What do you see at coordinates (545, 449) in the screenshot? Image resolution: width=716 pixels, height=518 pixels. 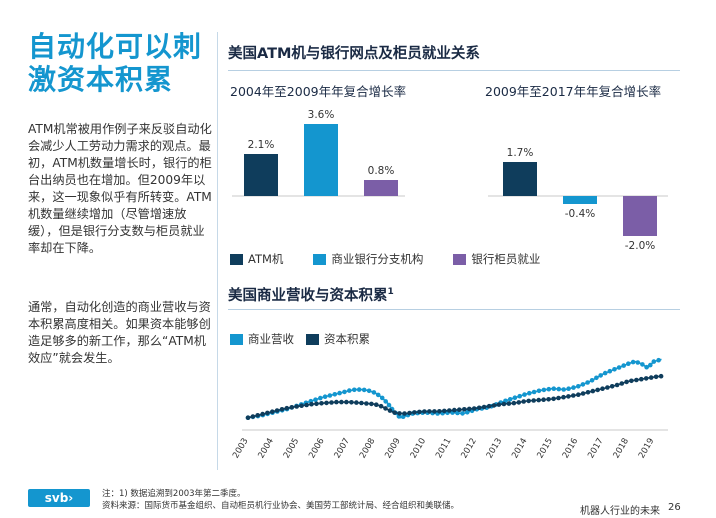 I see `x-tick-label: 2015` at bounding box center [545, 449].